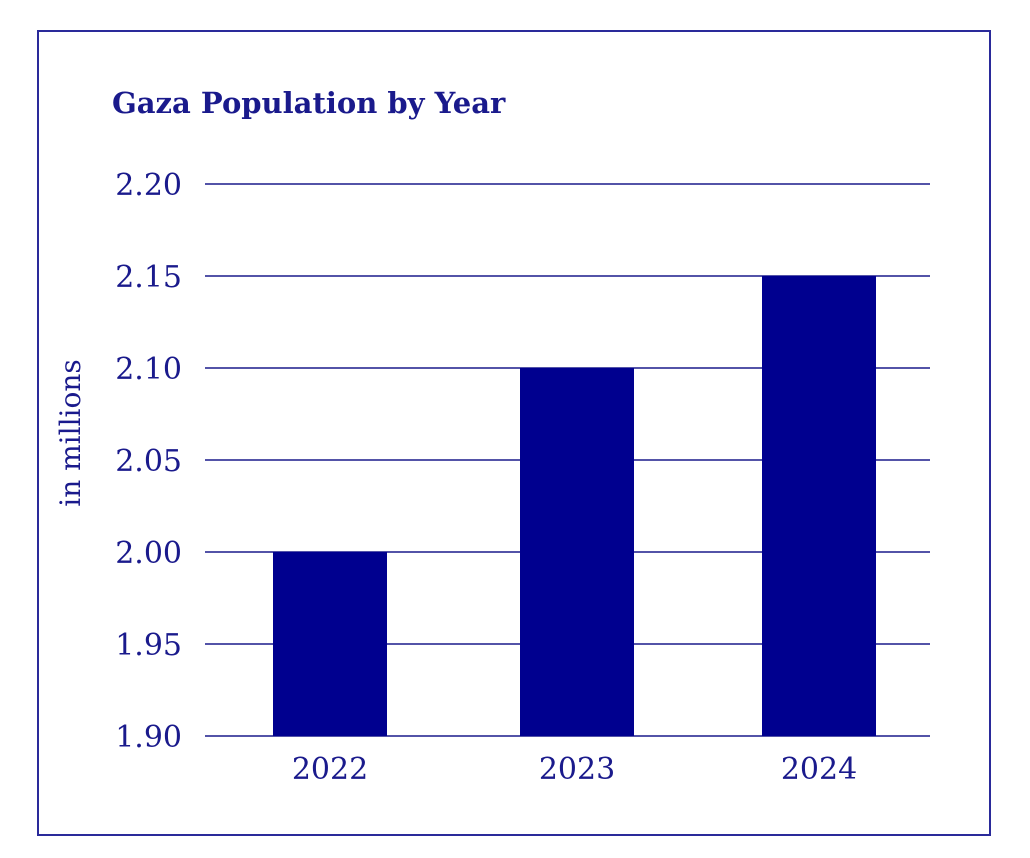 The image size is (1030, 858). I want to click on bar-2024, so click(819, 506).